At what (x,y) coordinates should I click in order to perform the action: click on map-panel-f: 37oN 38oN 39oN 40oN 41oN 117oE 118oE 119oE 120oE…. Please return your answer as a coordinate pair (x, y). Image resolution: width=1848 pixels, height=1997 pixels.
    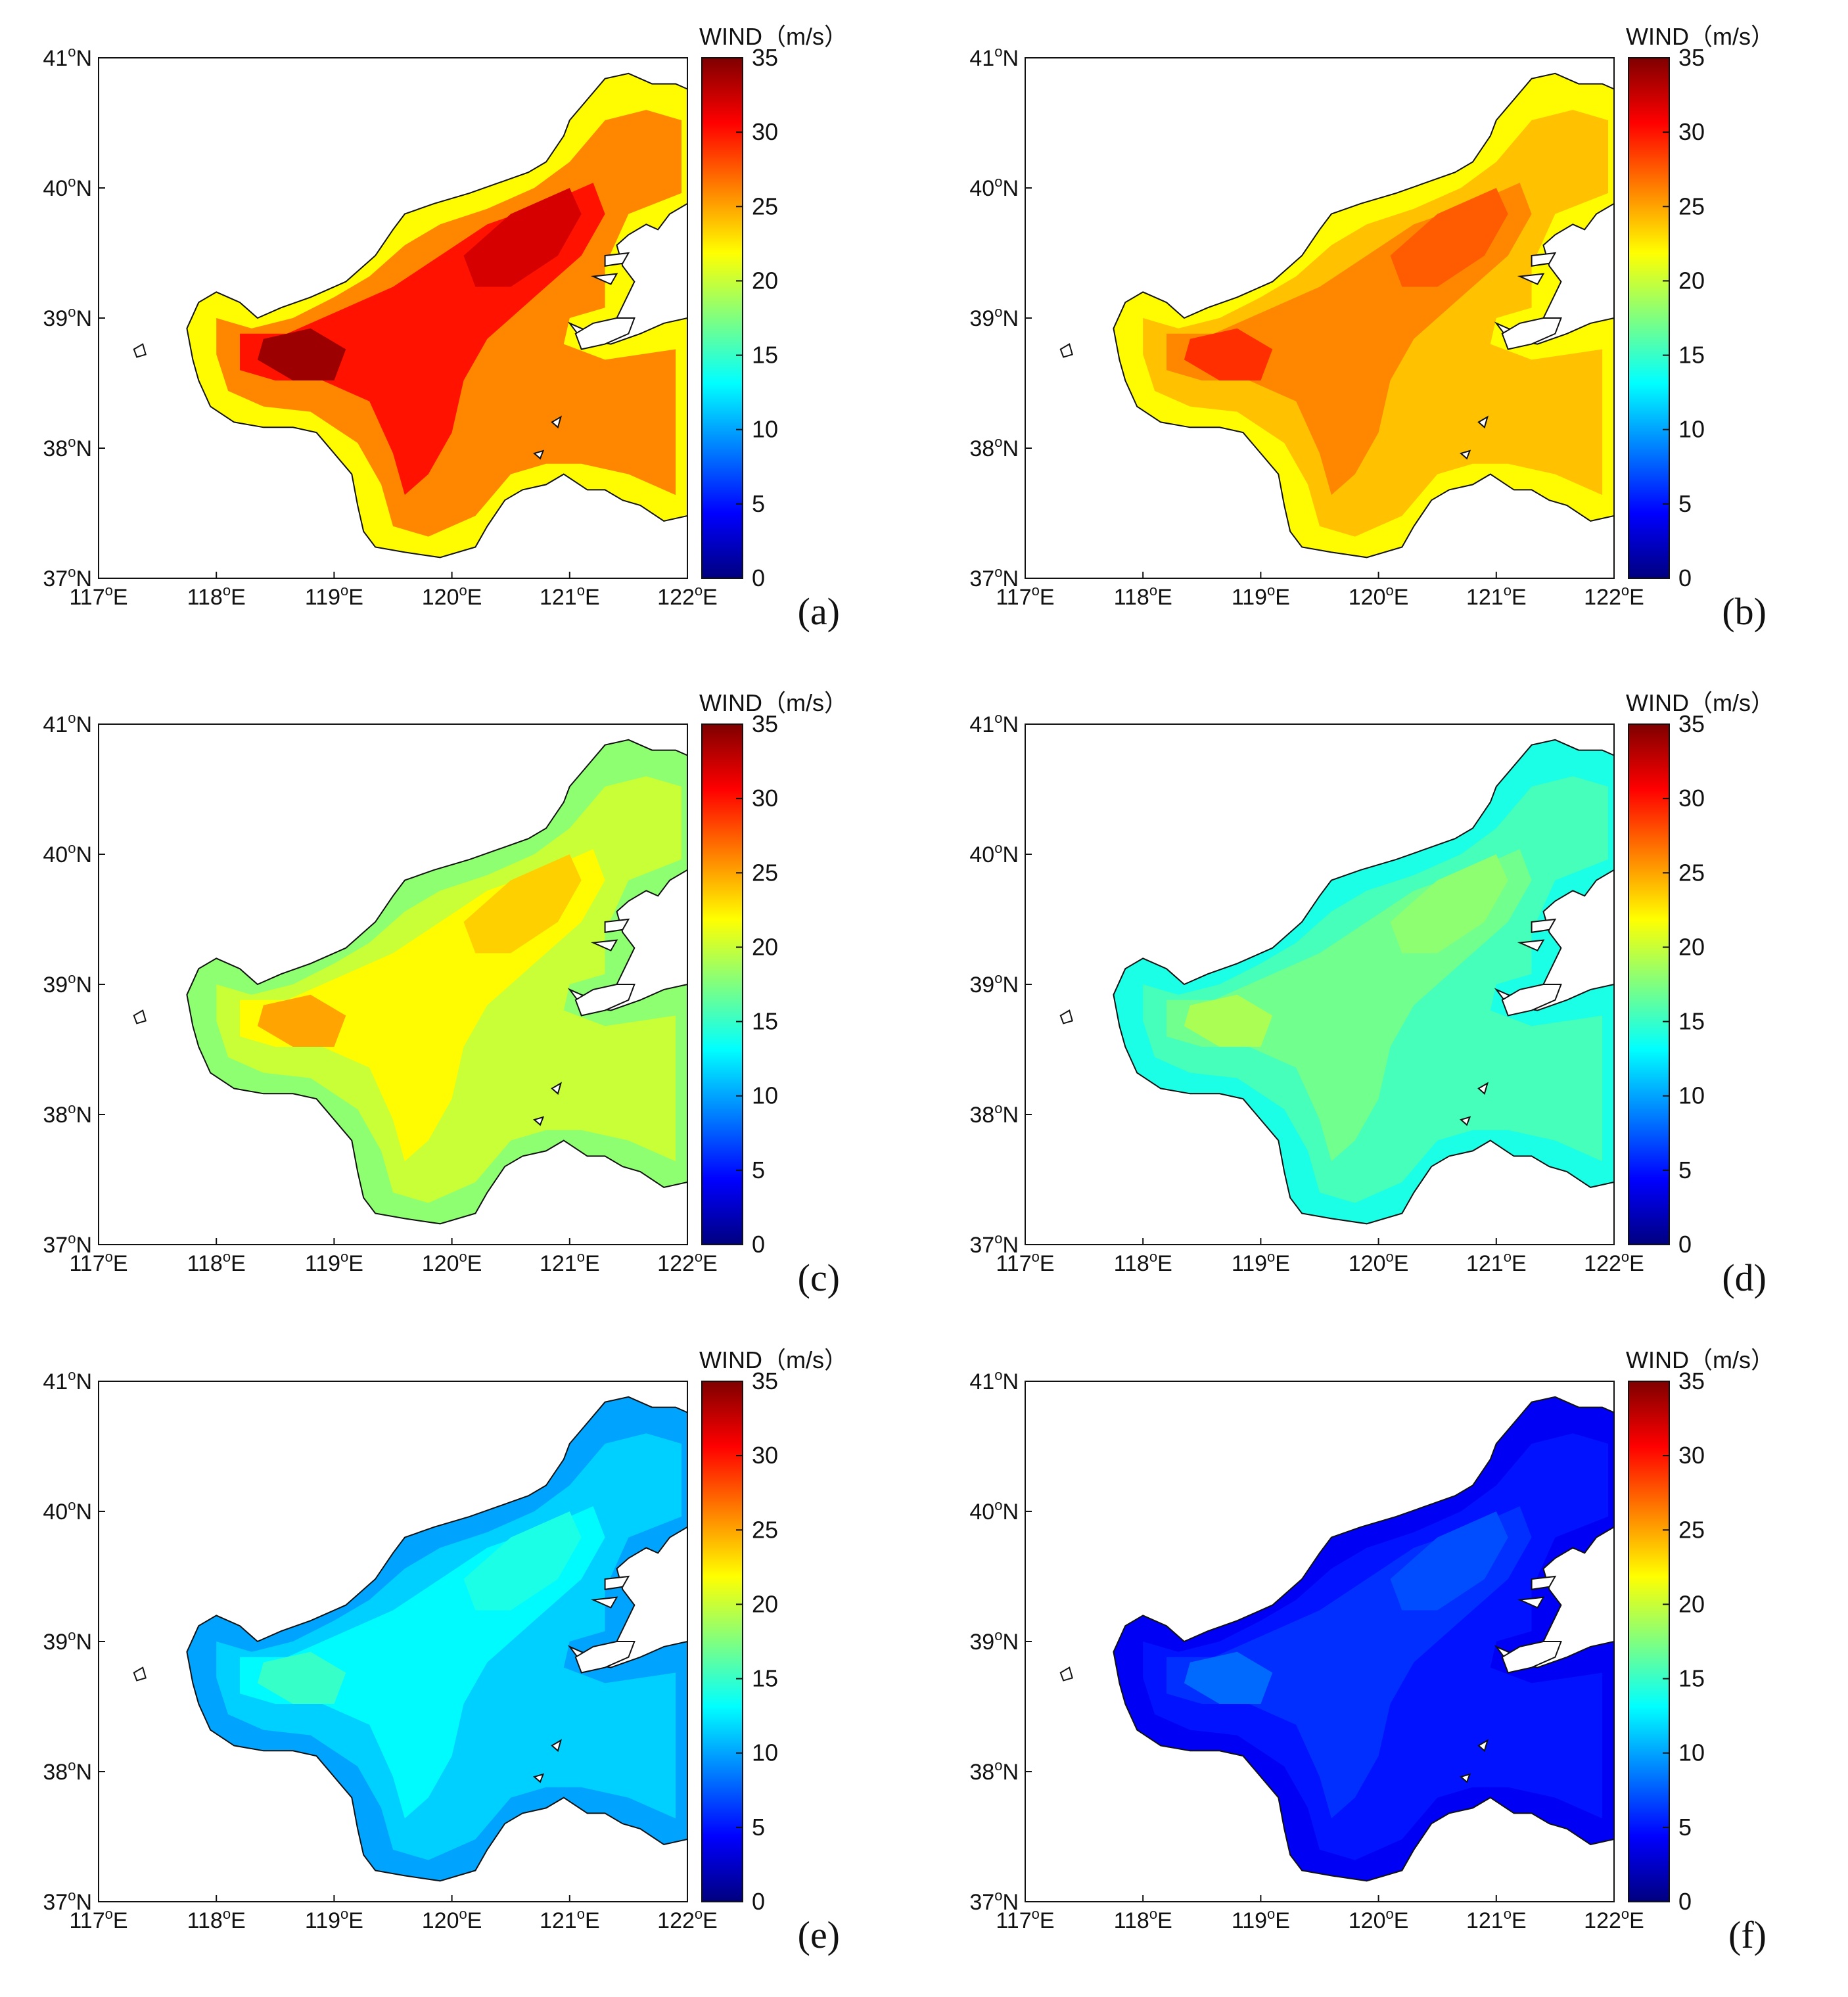
    Looking at the image, I should click on (1371, 1651).